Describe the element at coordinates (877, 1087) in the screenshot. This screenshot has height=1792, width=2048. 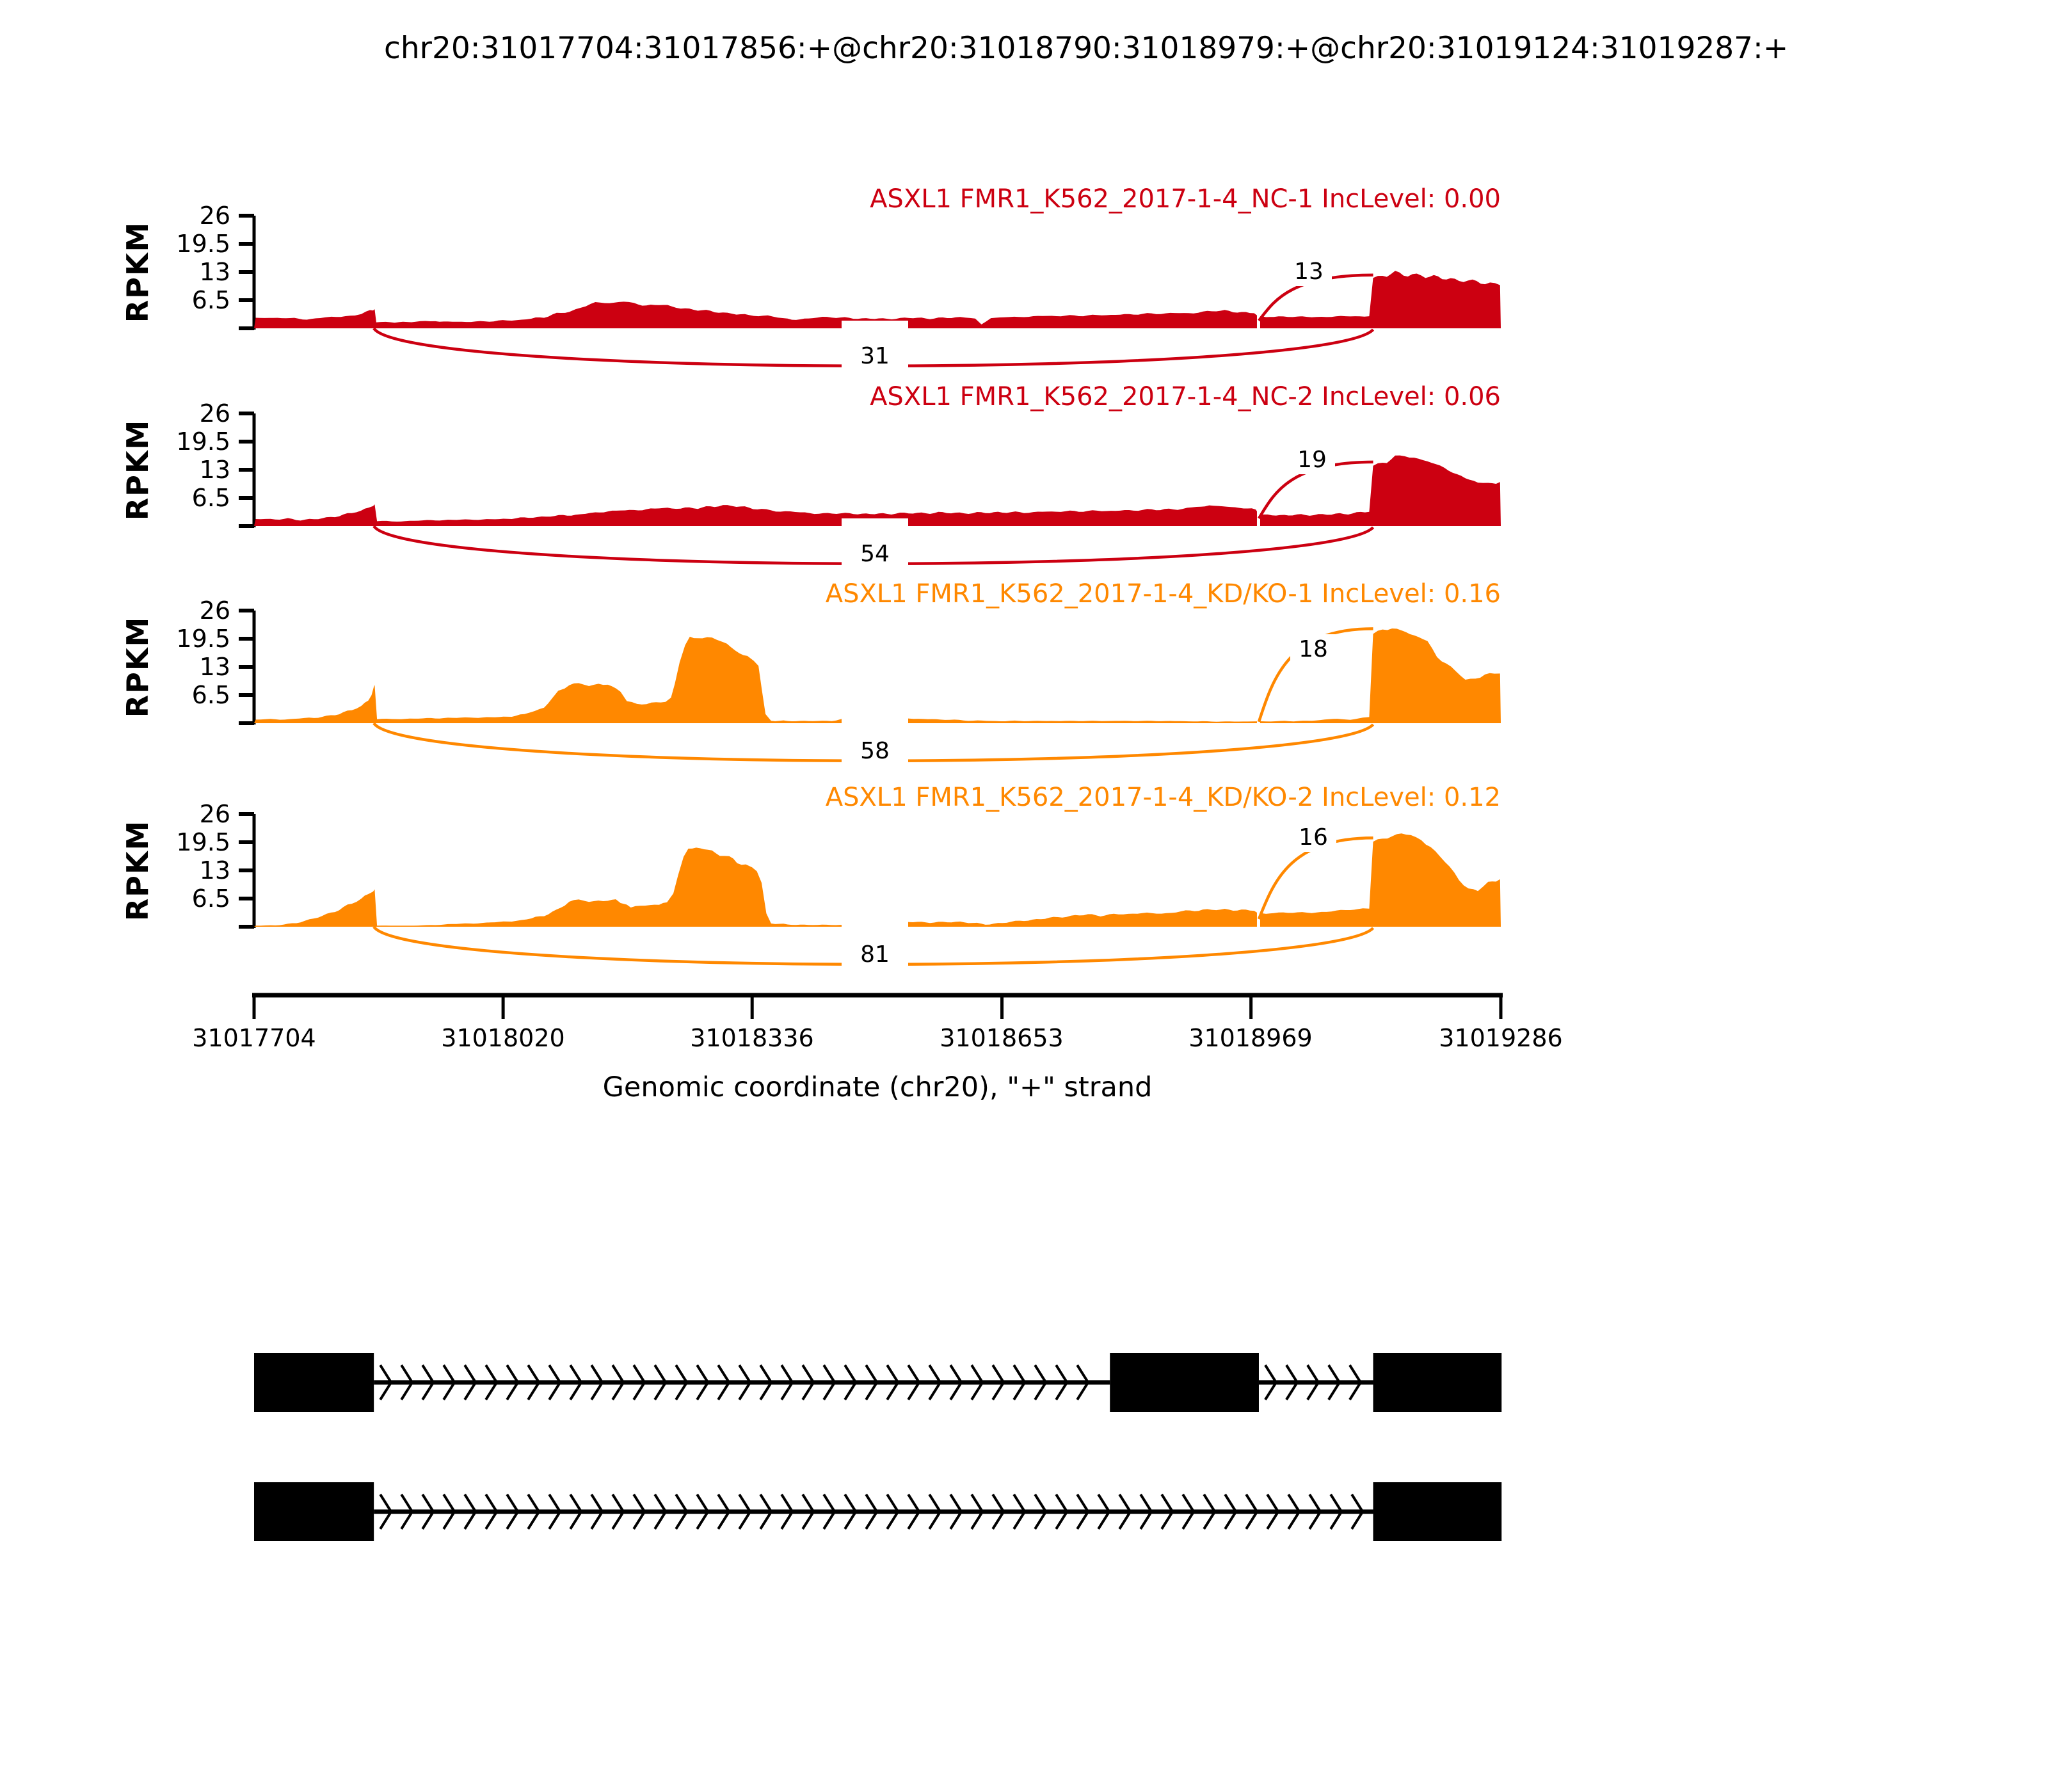
I see `x-axis-label: Genomic coordinate (chr20), "+" strand` at that location.